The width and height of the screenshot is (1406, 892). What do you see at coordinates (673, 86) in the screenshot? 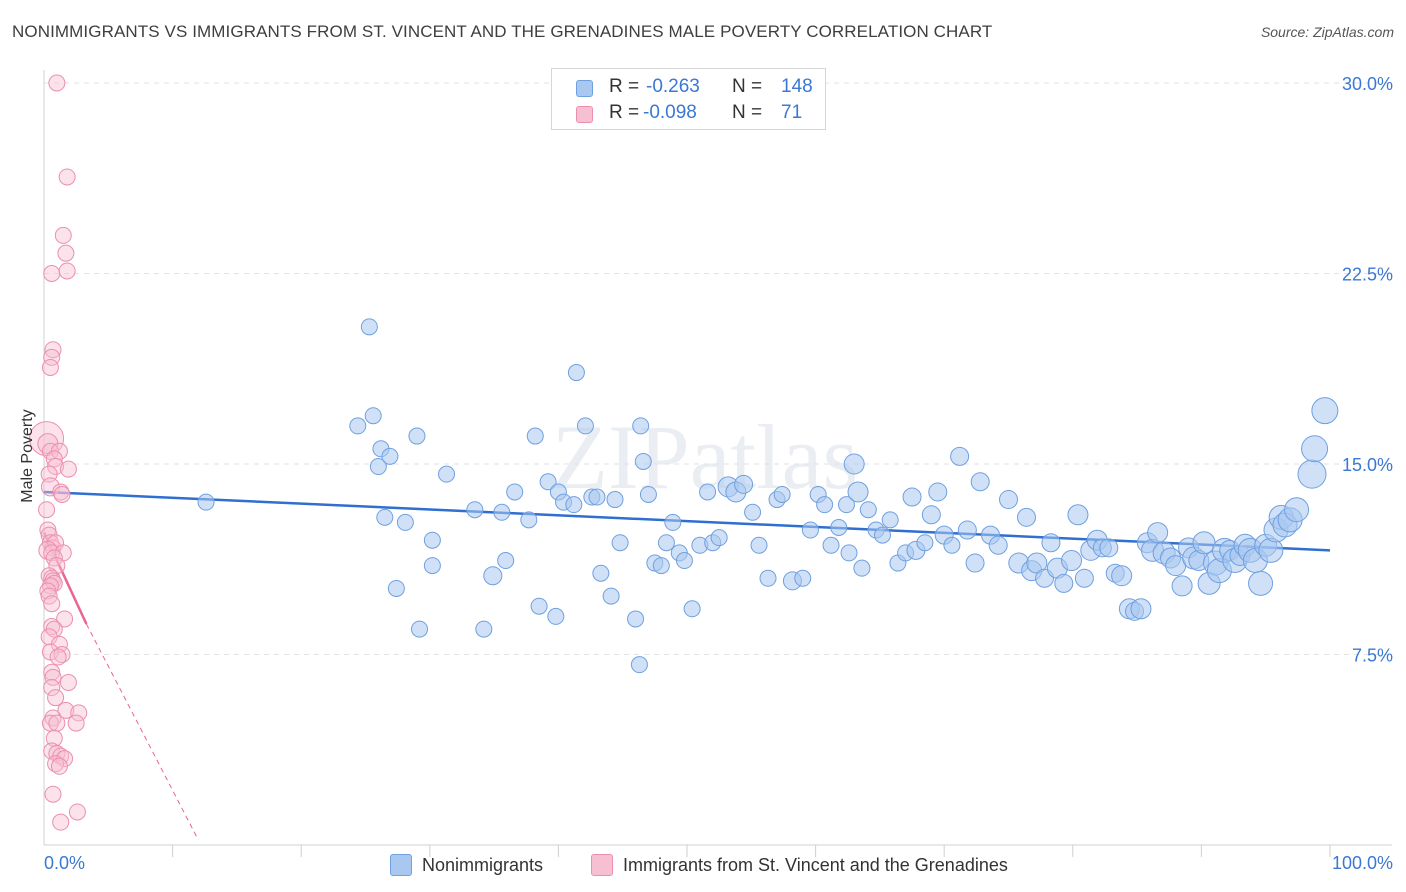
I see `r-value: -0.263` at bounding box center [673, 86].